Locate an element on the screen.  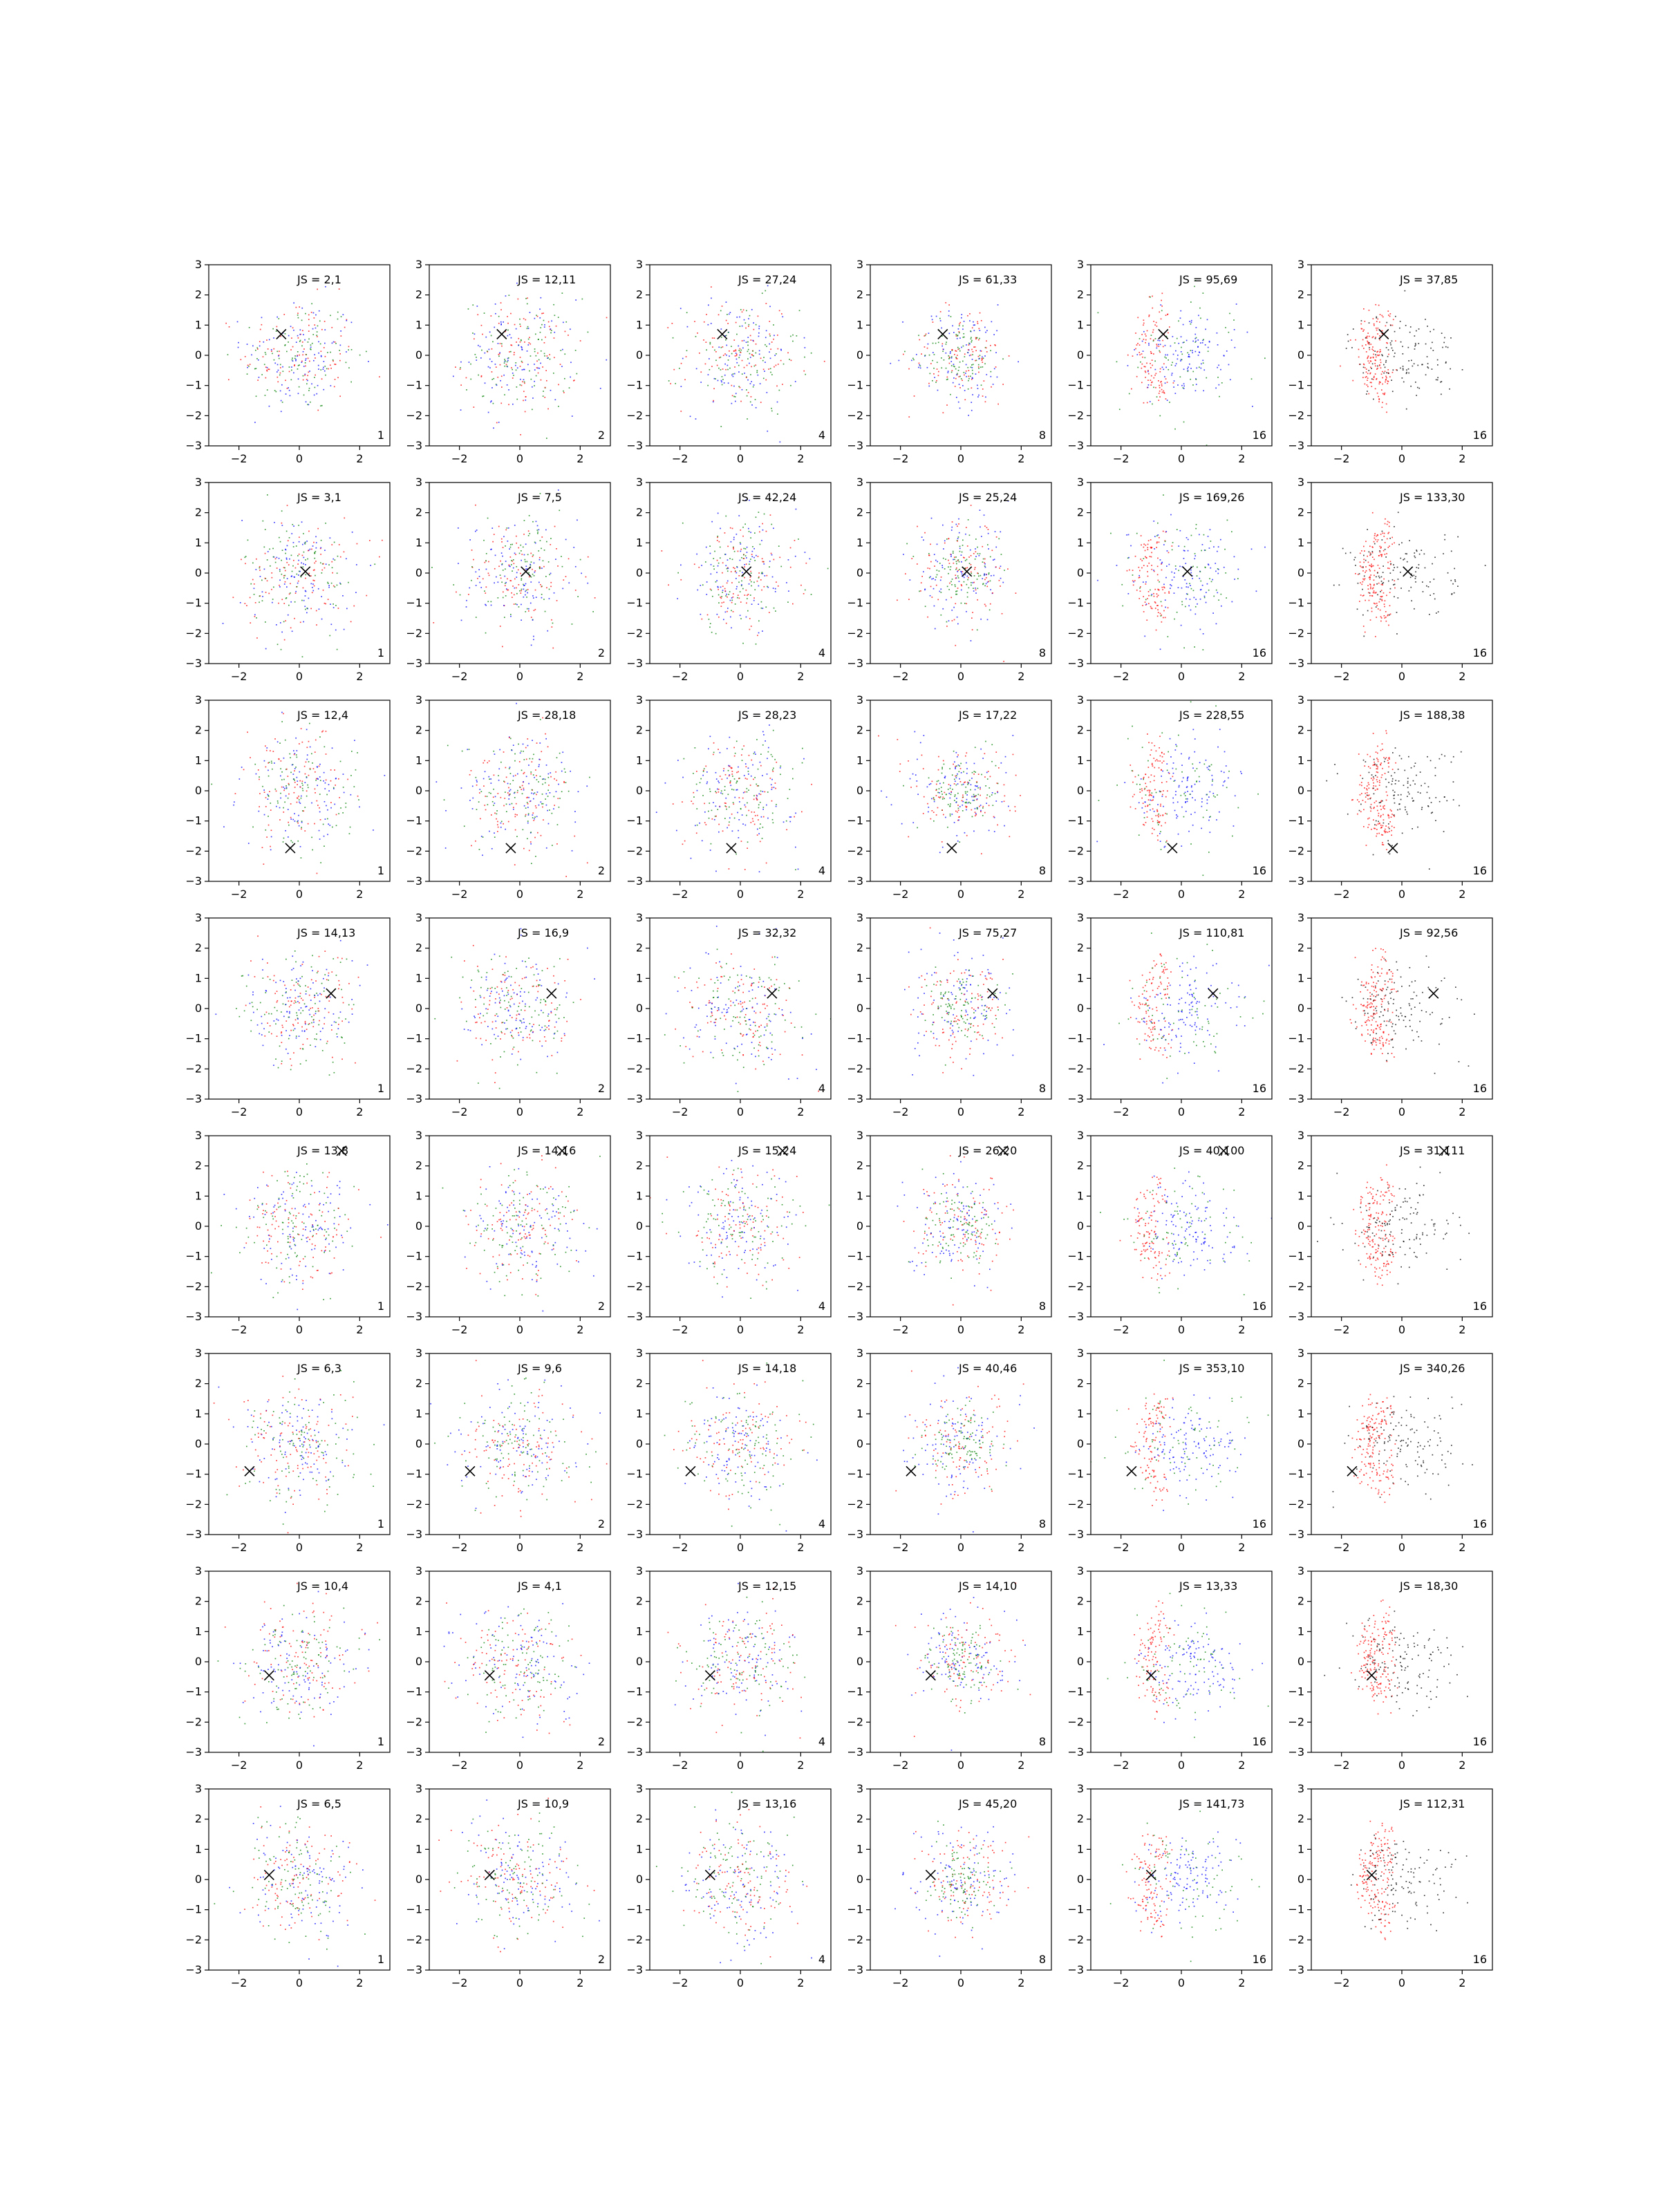
scatter-points is located at coordinates (957, 581).